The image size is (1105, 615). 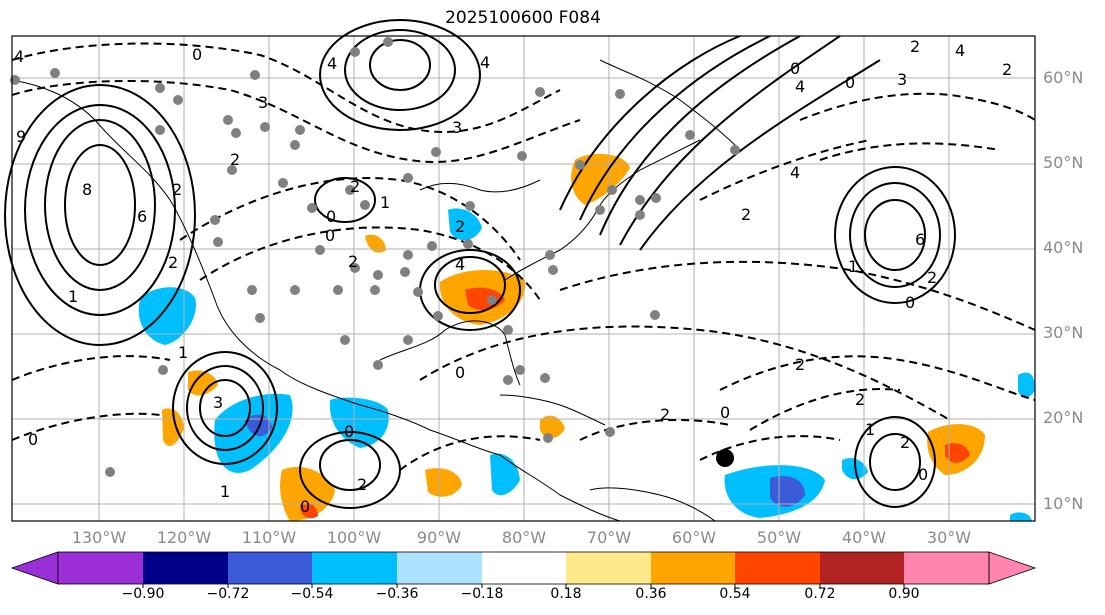 I want to click on colorbar-tick-label: 0.18, so click(x=566, y=594).